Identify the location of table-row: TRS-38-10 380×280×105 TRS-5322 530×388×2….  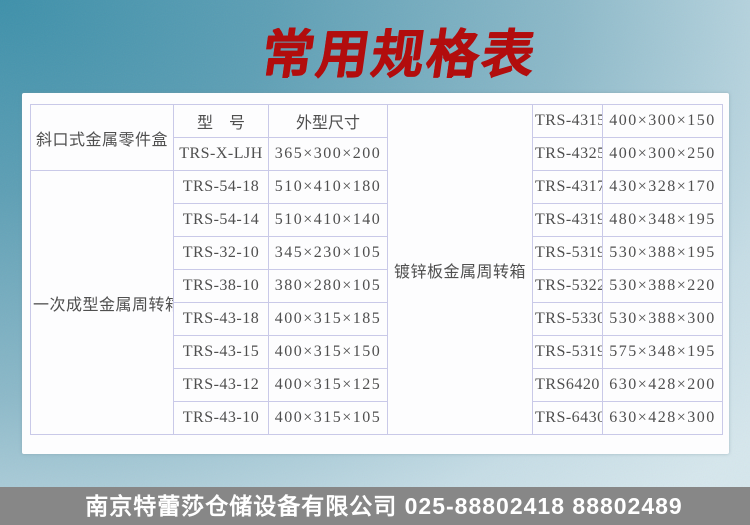
(377, 286).